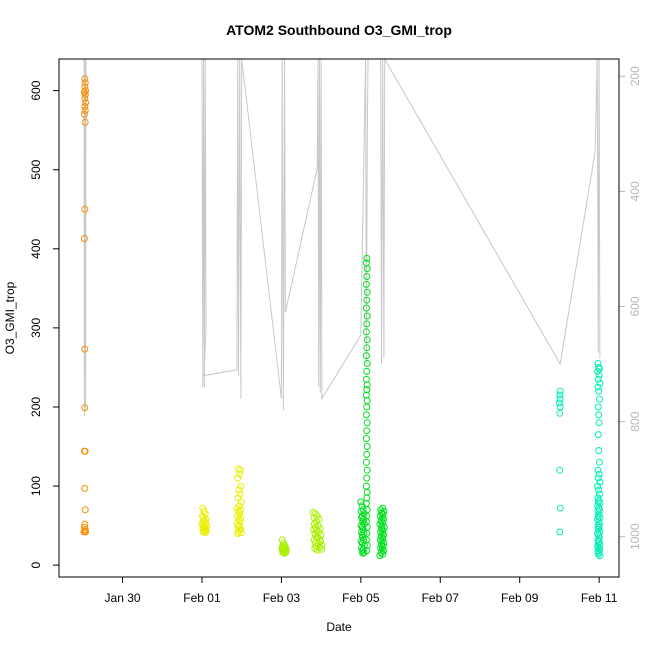 The image size is (650, 650). I want to click on x-tick-label: Feb 09, so click(520, 598).